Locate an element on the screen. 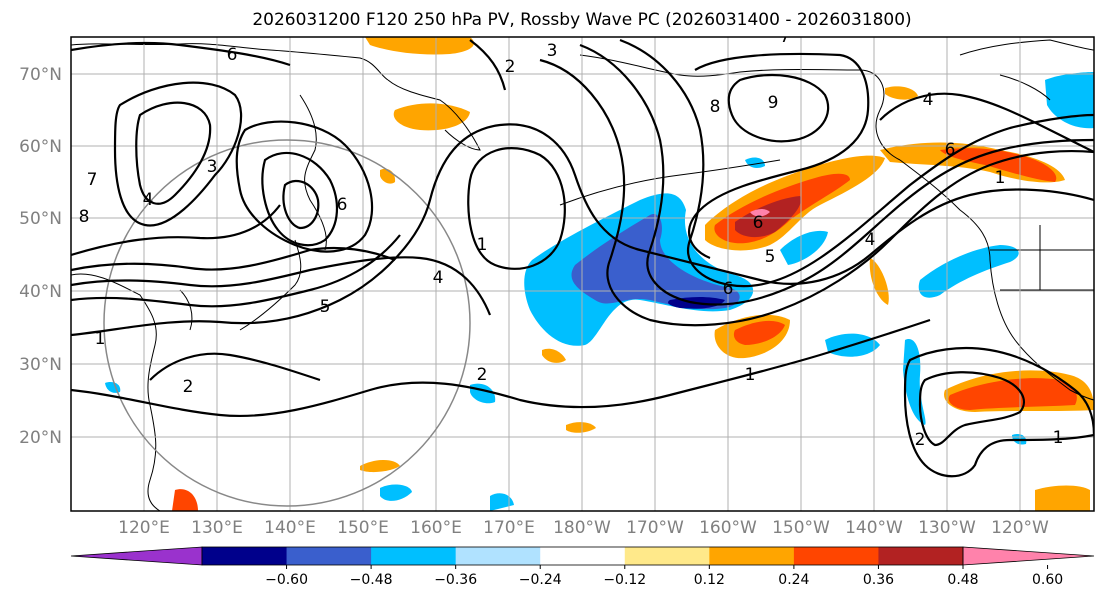 The width and height of the screenshot is (1105, 604). shading-orange-north is located at coordinates (419, 46).